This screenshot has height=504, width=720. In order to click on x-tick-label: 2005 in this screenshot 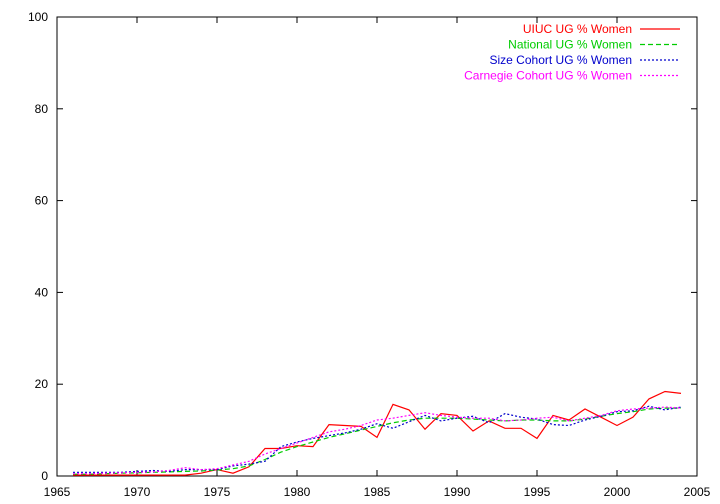, I will do `click(697, 492)`.